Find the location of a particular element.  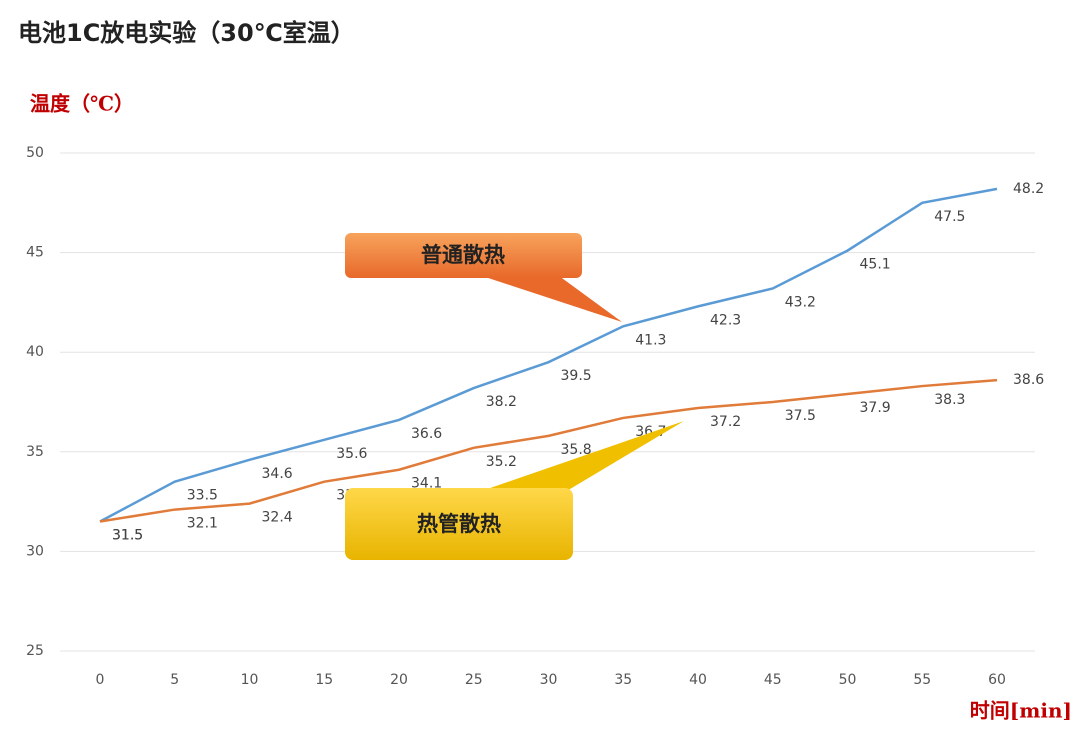

data-label: 47.5 is located at coordinates (949, 217).